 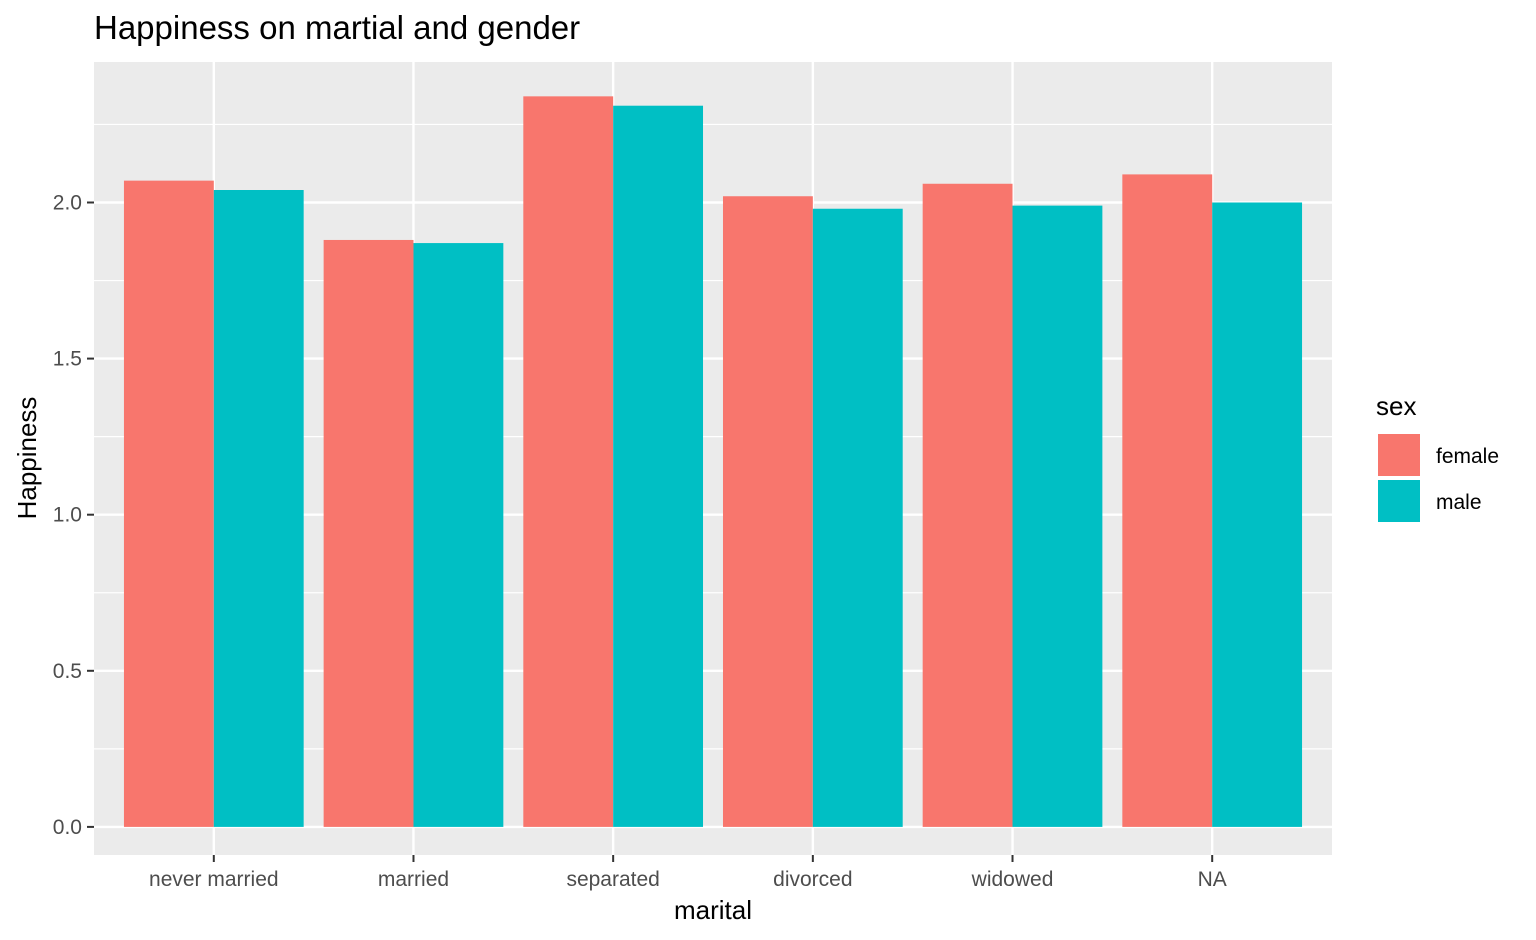 I want to click on bar-male-never-married, so click(x=258, y=508).